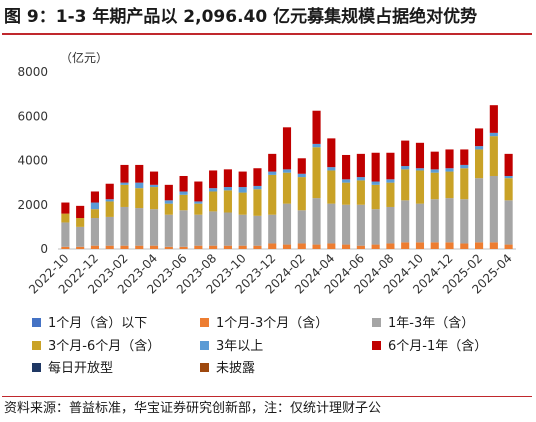 This screenshot has width=536, height=422. I want to click on y-tick-label: 4000, so click(32, 161).